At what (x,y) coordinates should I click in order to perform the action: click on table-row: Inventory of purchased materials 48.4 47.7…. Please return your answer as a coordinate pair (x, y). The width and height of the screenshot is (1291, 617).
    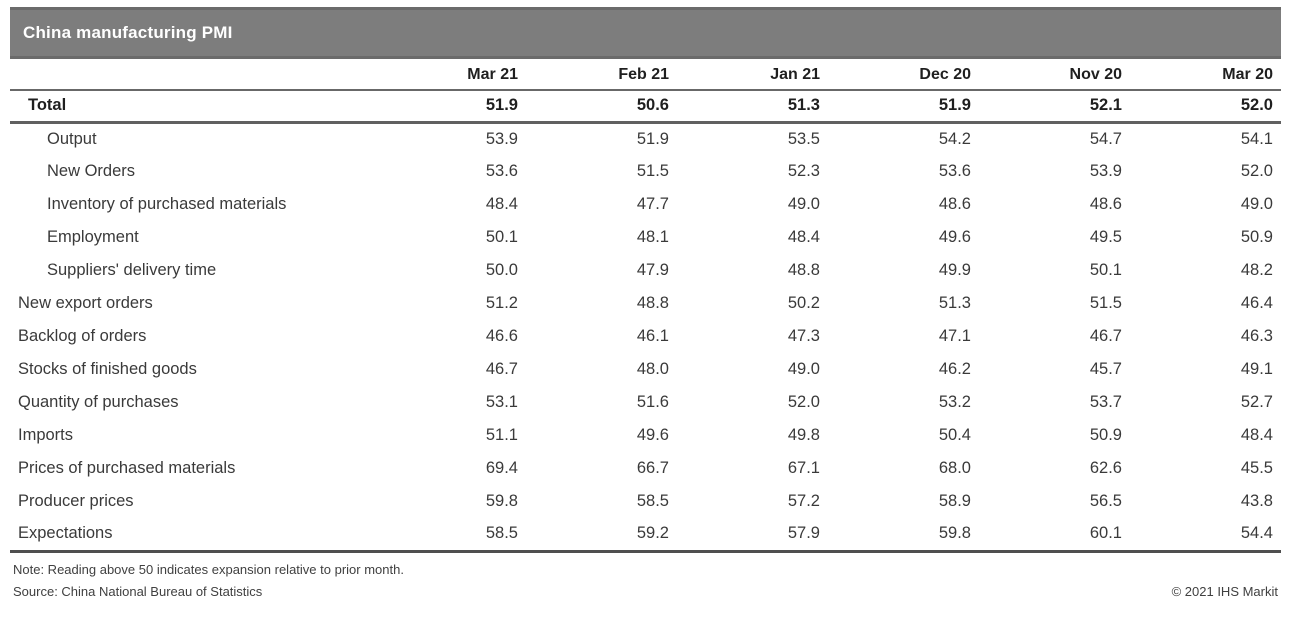
    Looking at the image, I should click on (645, 204).